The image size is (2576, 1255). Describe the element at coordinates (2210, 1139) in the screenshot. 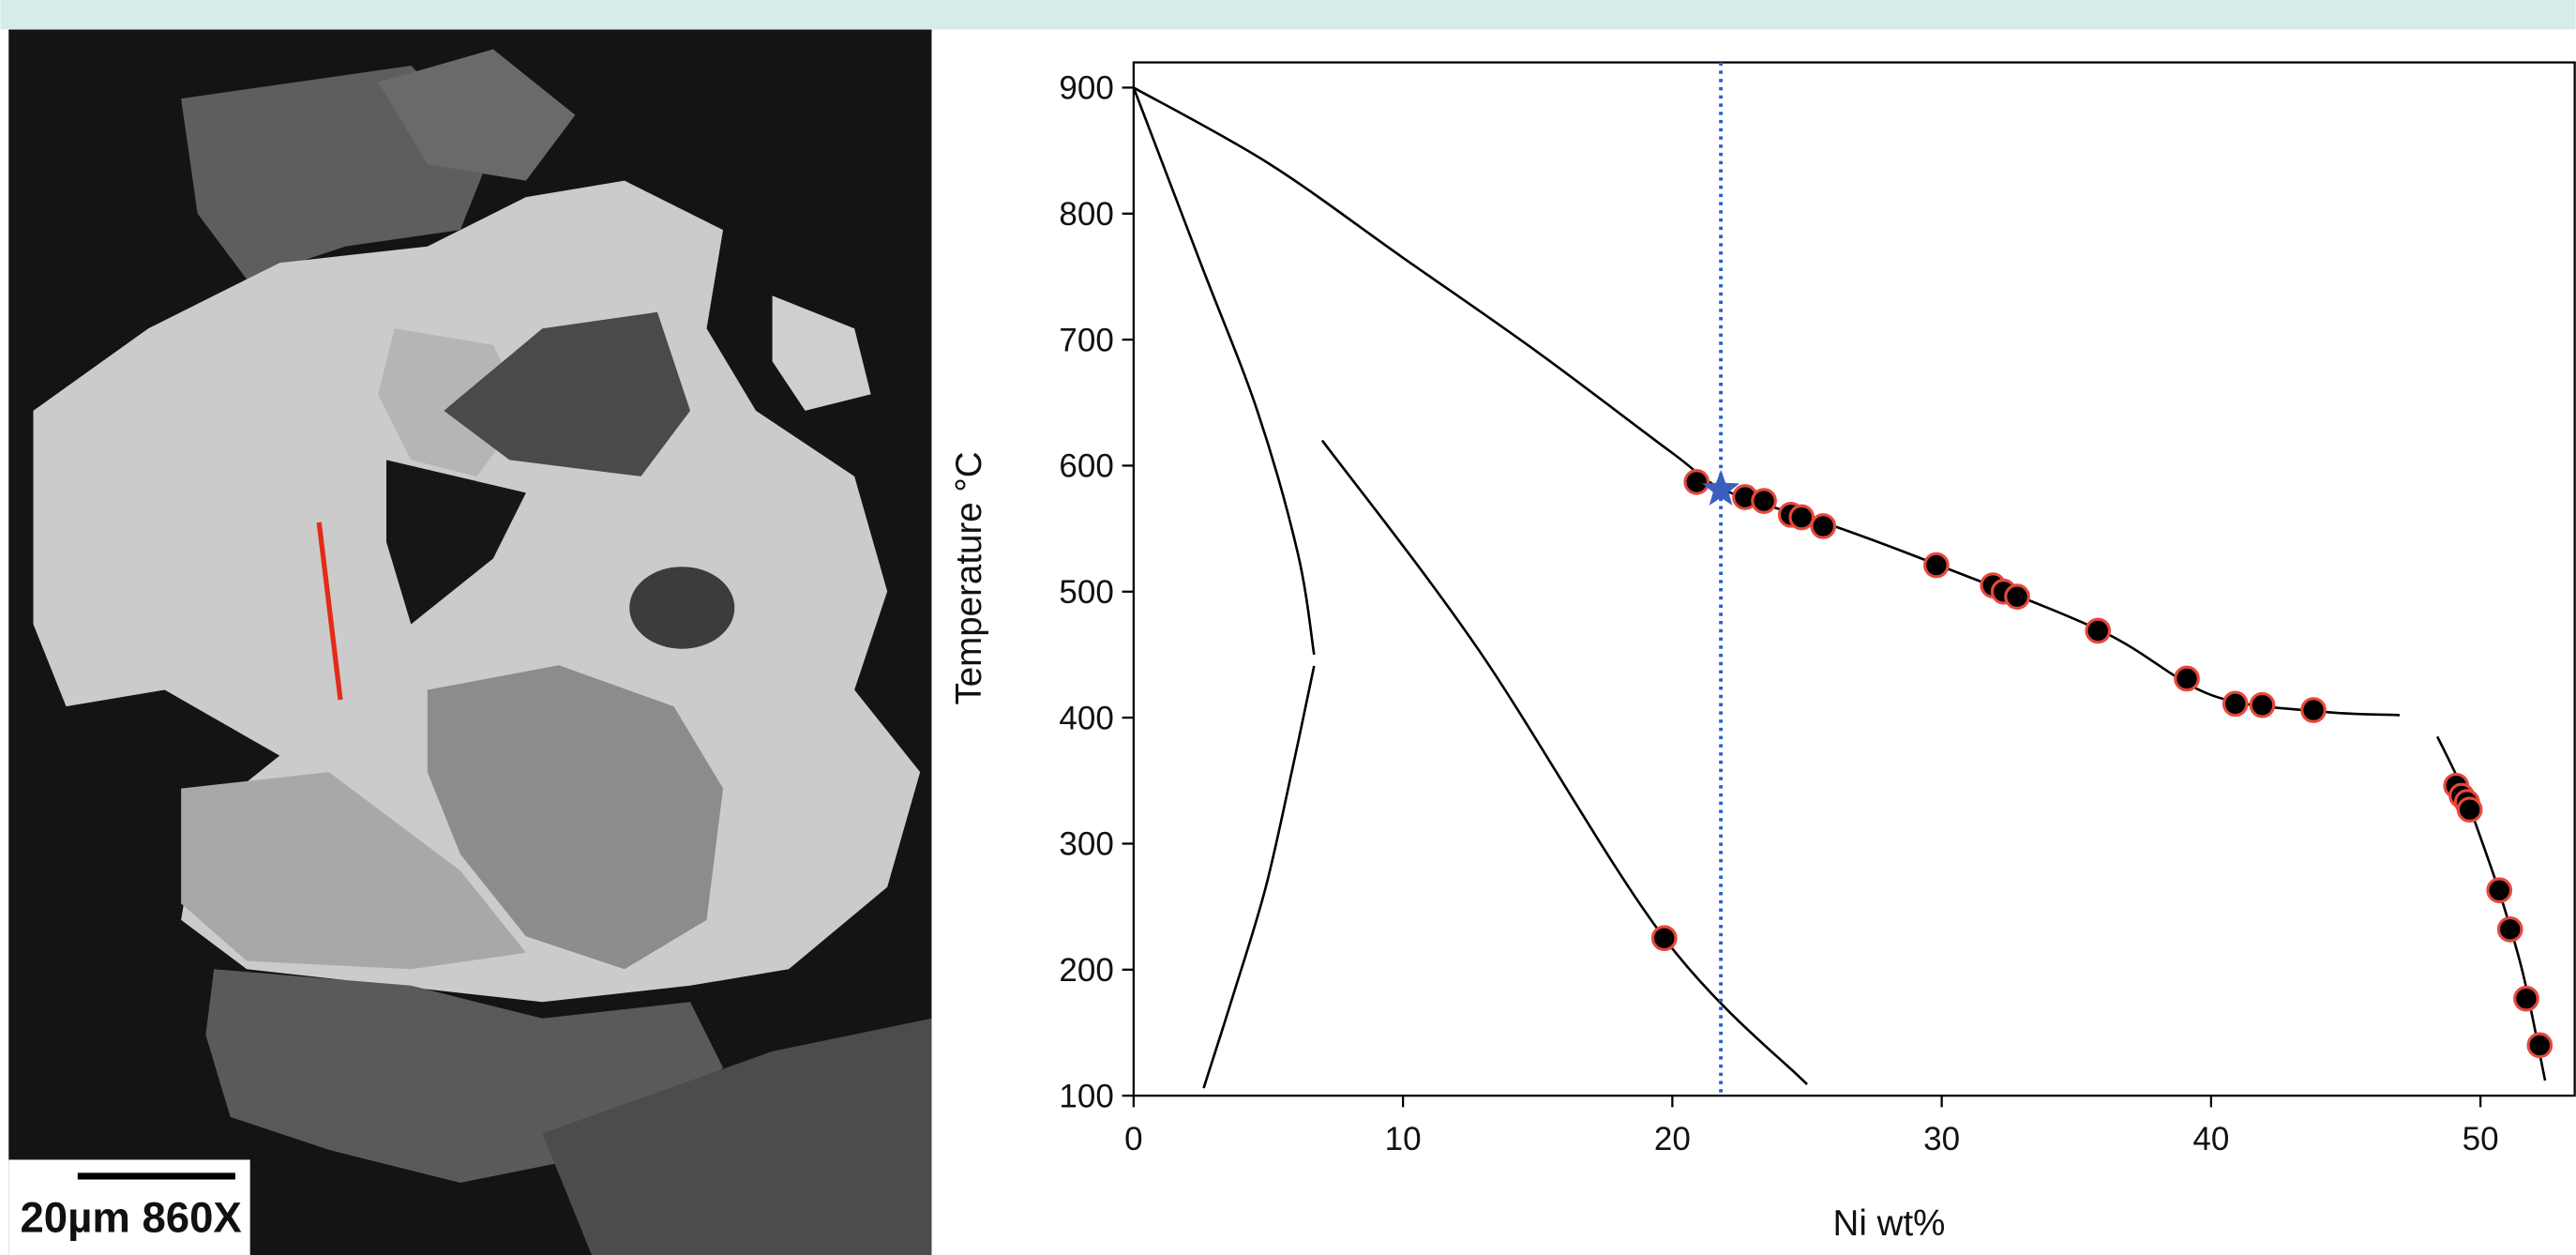

I see `x-tick-label: 40` at that location.